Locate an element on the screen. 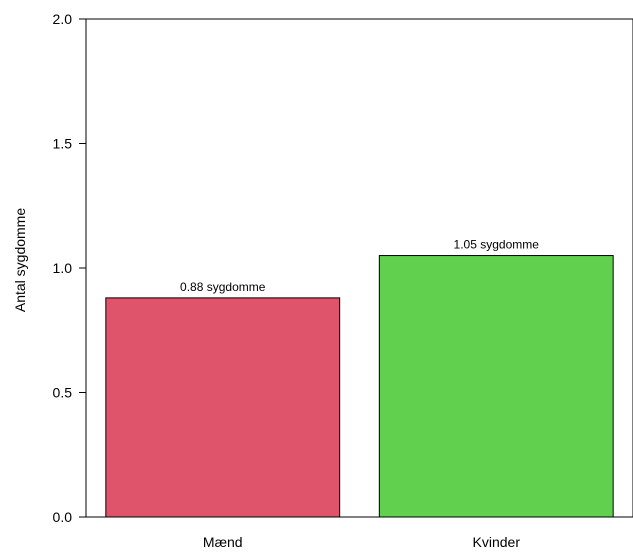  data-labels: 0.88 sygdomme 1.05 sygdomme is located at coordinates (359, 266).